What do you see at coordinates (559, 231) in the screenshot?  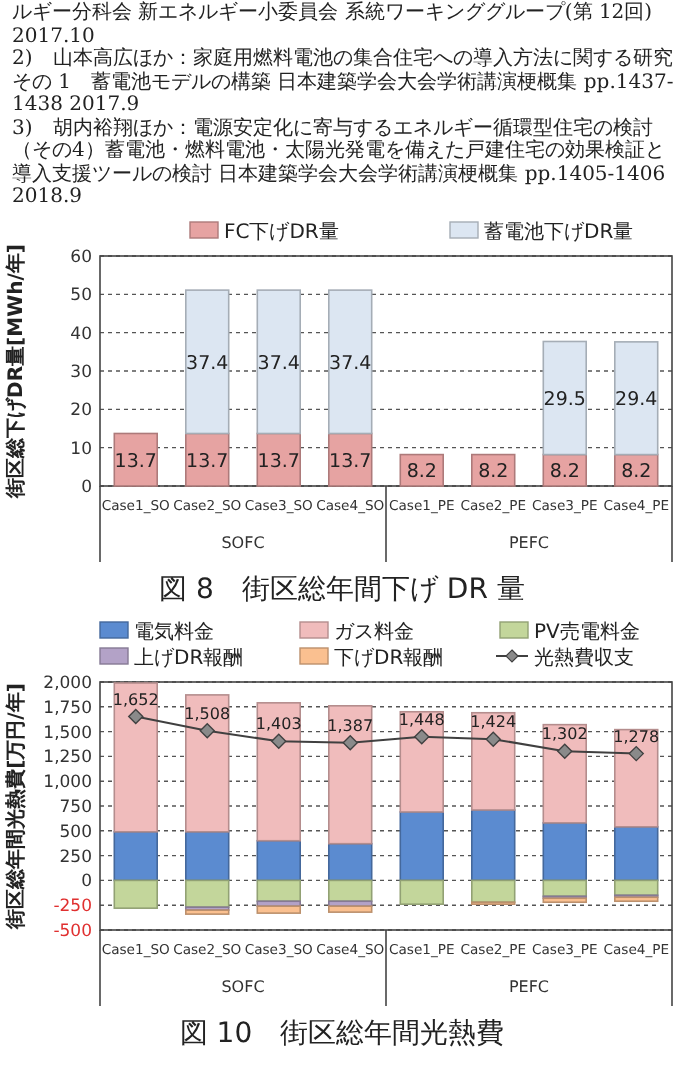 I see `legend-label: 蓄電池下げDR量` at bounding box center [559, 231].